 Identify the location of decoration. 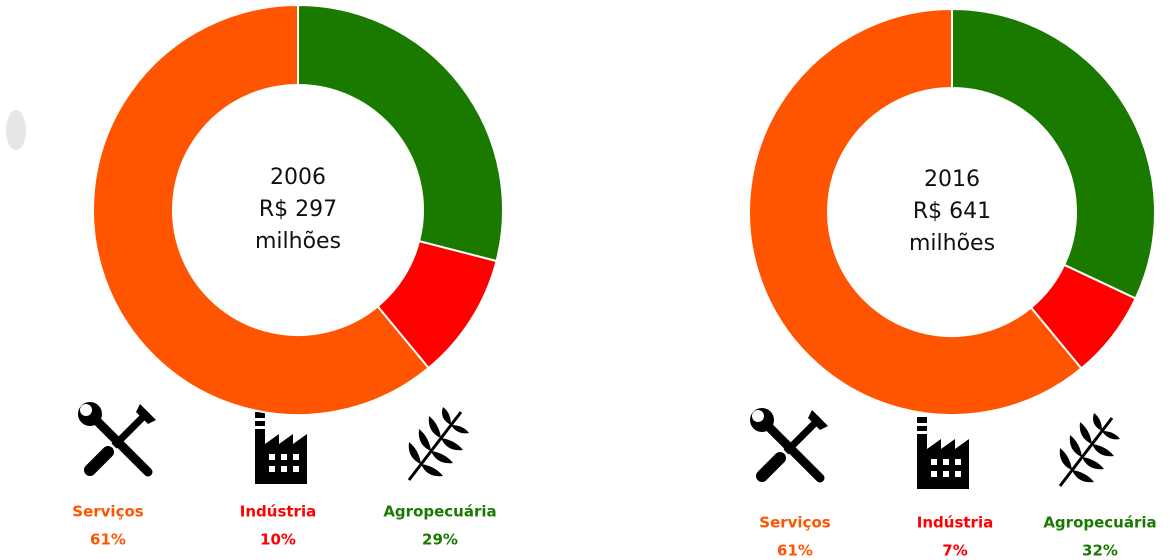
(16, 130).